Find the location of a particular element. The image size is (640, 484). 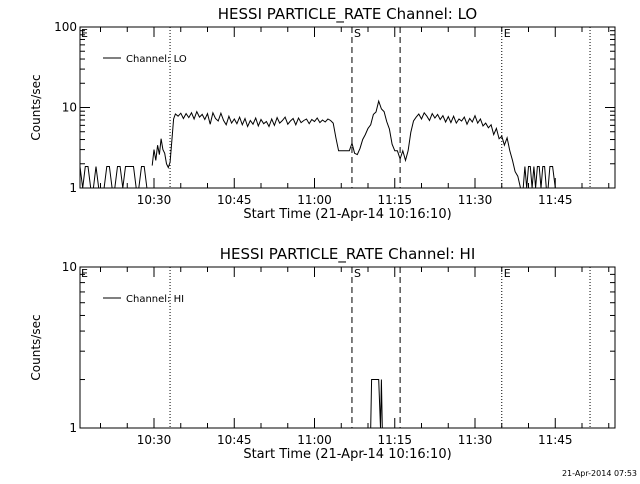

timestamp-stamp: 21-Apr-2014 07:53 is located at coordinates (599, 473).